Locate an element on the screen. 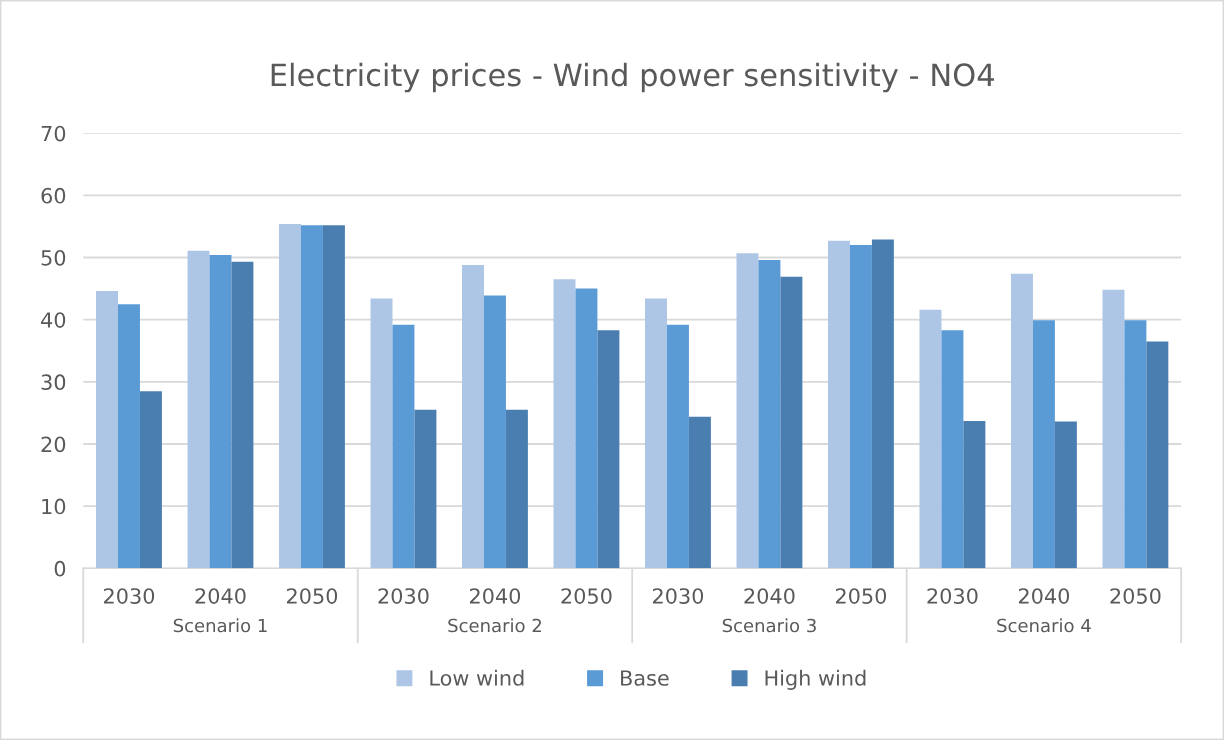 This screenshot has height=740, width=1224. y-tick-label: 70 is located at coordinates (53, 133).